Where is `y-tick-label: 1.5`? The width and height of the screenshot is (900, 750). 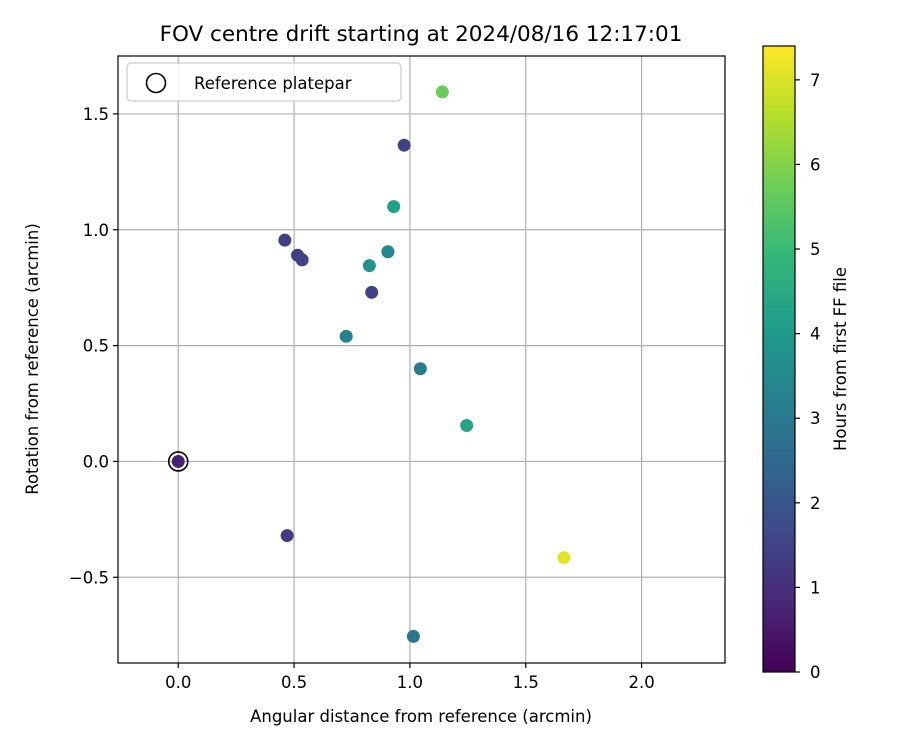 y-tick-label: 1.5 is located at coordinates (96, 114).